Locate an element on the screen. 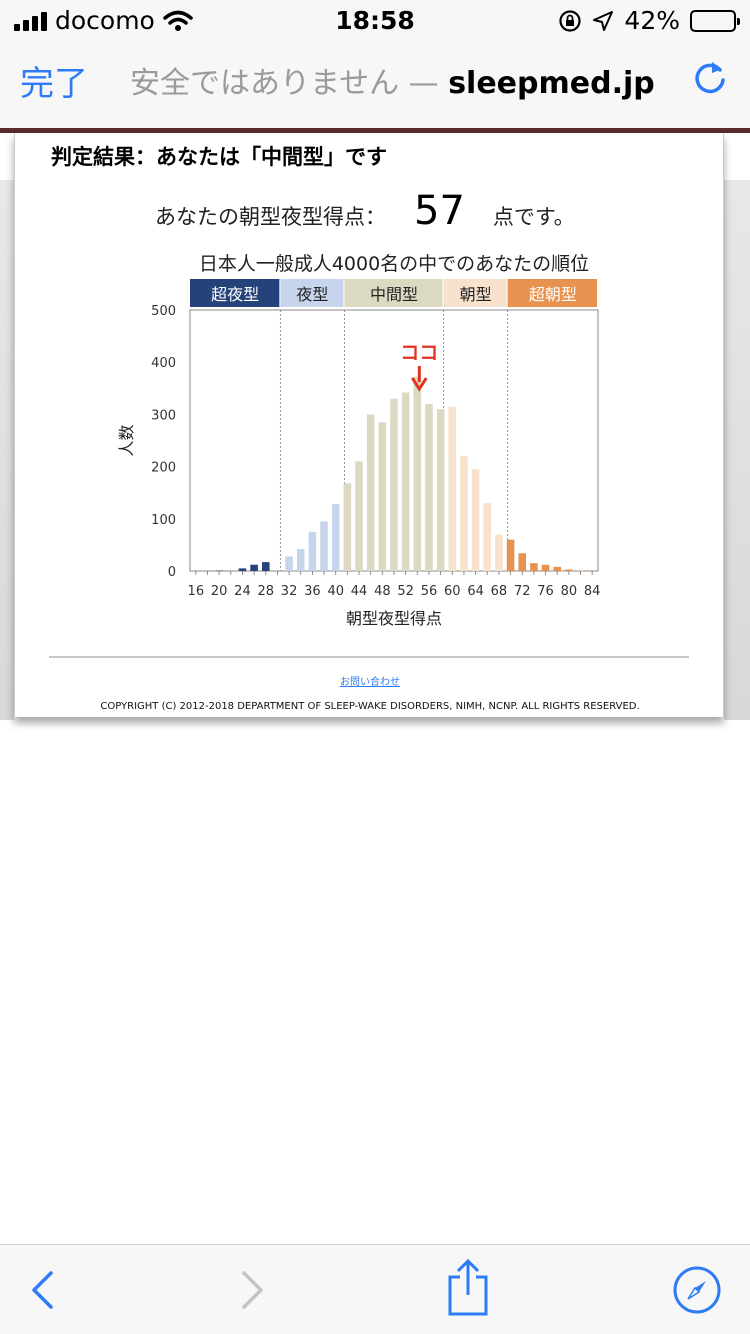  x-tick-label: 60 is located at coordinates (452, 591).